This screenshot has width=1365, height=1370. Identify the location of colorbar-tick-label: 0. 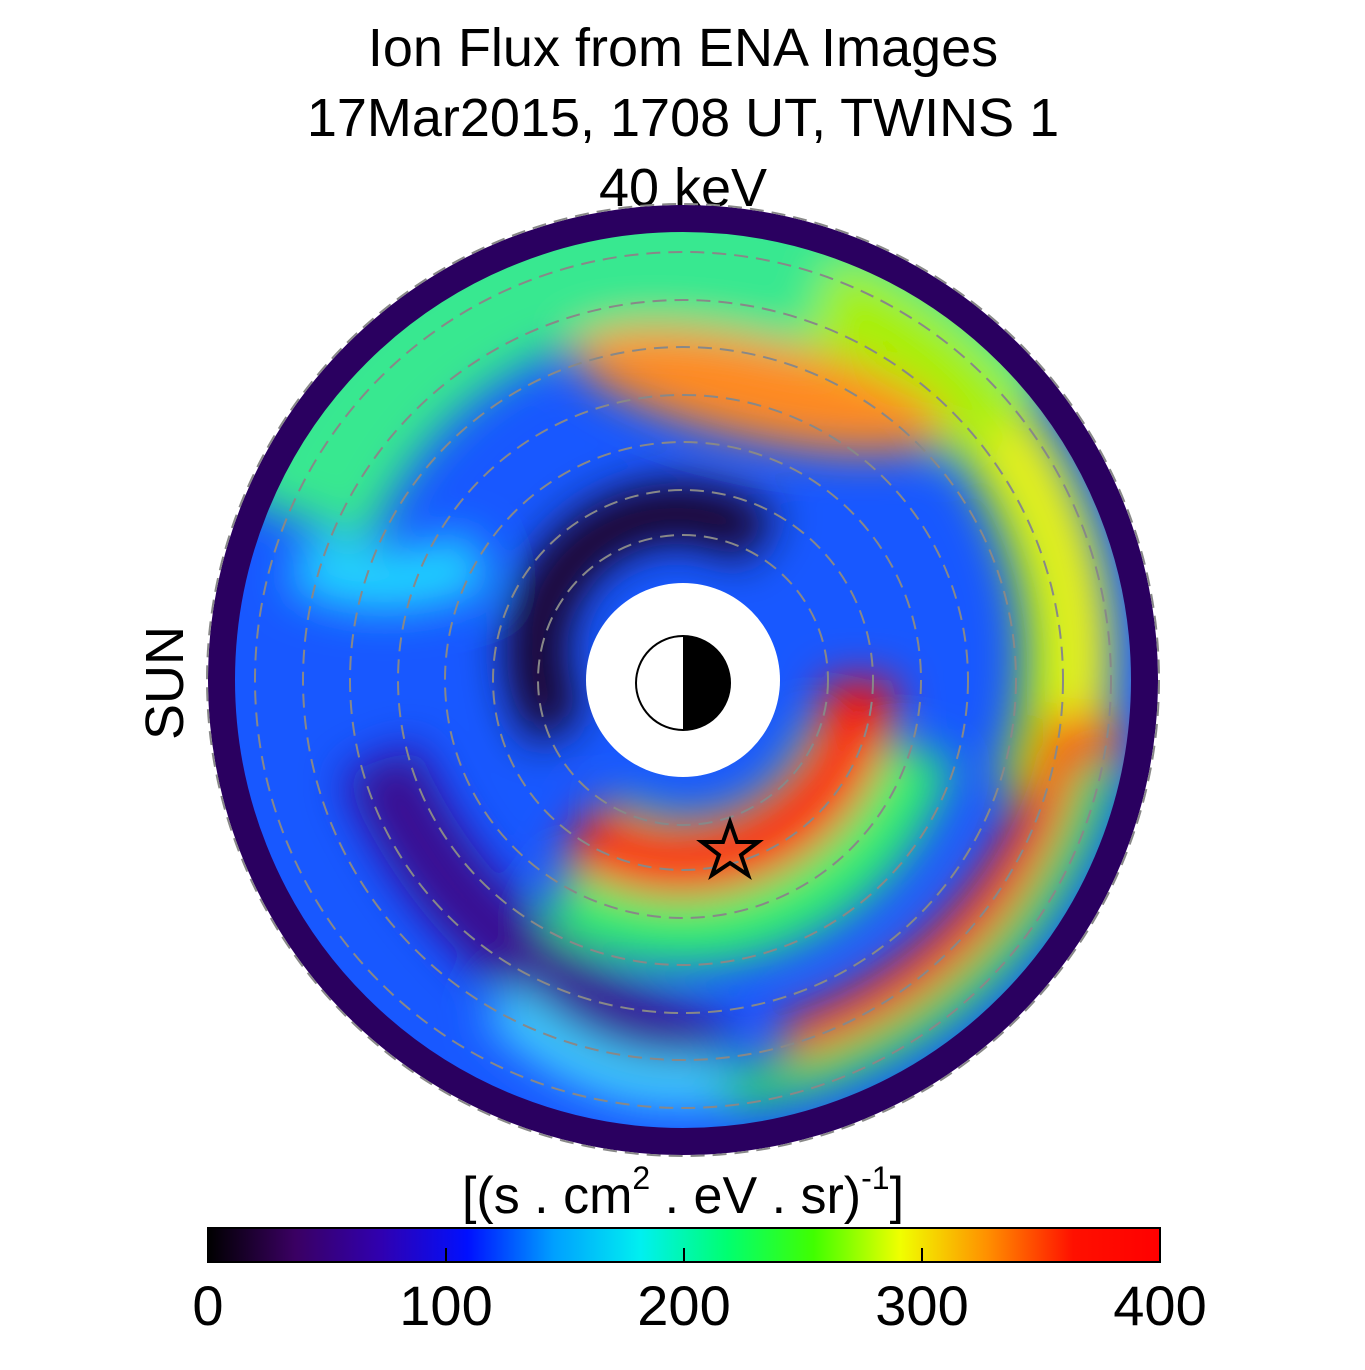
(207, 1305).